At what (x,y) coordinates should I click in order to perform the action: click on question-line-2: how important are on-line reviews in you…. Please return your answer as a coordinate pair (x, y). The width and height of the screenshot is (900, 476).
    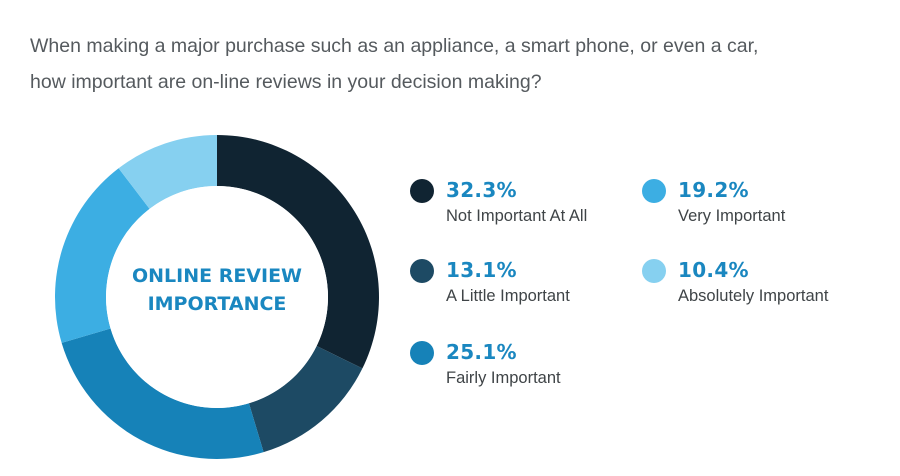
    Looking at the image, I should click on (286, 82).